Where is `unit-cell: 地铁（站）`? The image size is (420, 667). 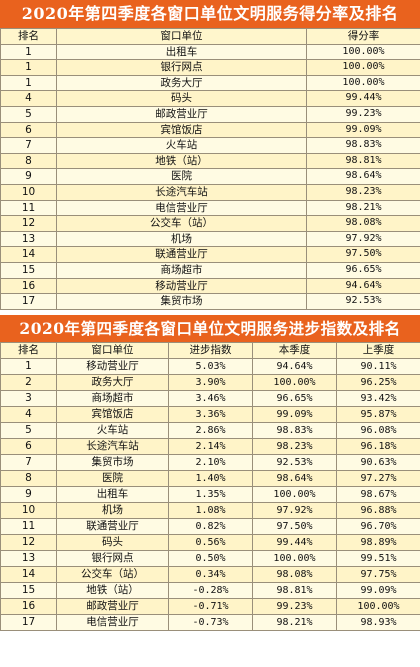 unit-cell: 地铁（站） is located at coordinates (112, 590).